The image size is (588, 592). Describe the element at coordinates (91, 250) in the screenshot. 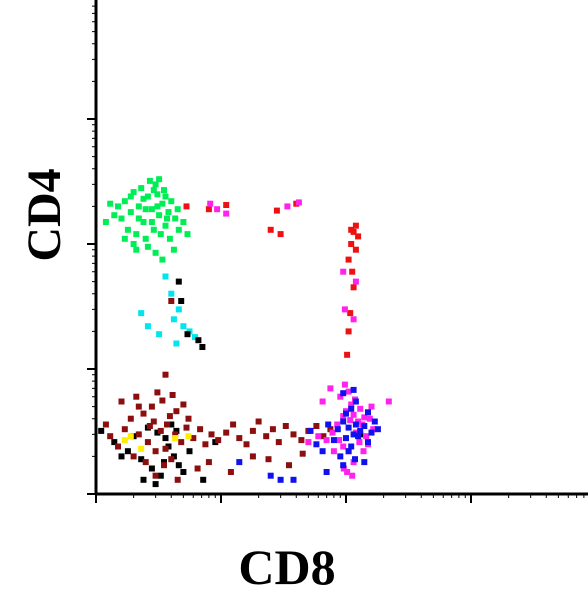

I see `y-axis-ticks` at that location.